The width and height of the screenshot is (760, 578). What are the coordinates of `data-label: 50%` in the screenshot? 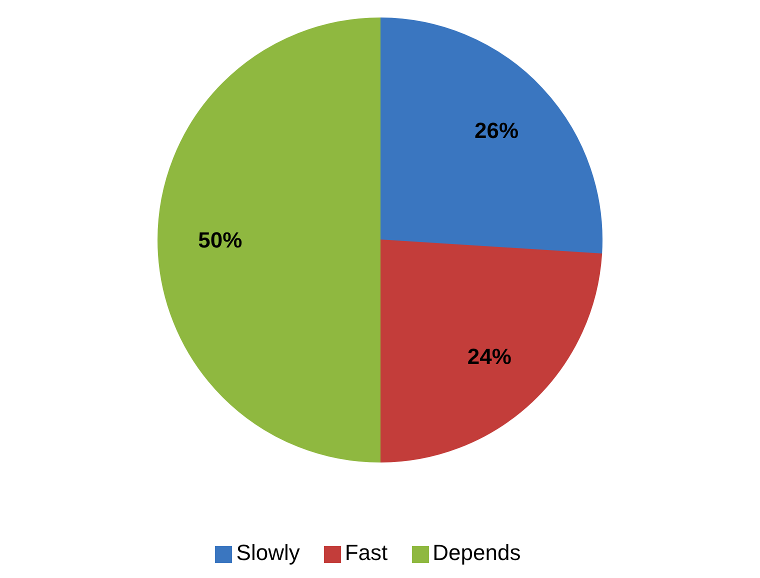 It's located at (220, 240).